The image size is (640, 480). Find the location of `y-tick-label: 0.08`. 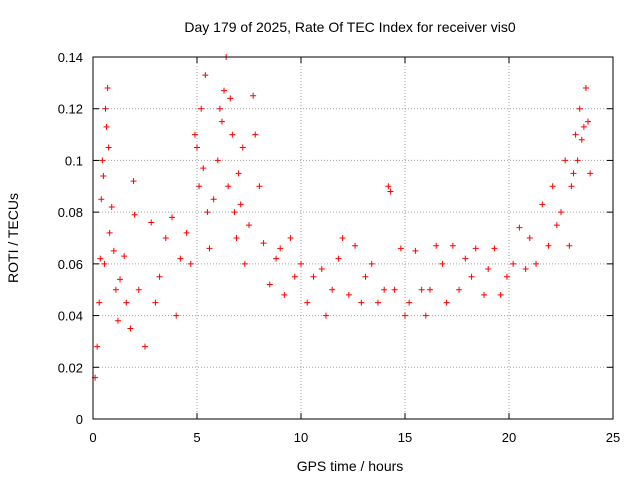

y-tick-label: 0.08 is located at coordinates (70, 212).